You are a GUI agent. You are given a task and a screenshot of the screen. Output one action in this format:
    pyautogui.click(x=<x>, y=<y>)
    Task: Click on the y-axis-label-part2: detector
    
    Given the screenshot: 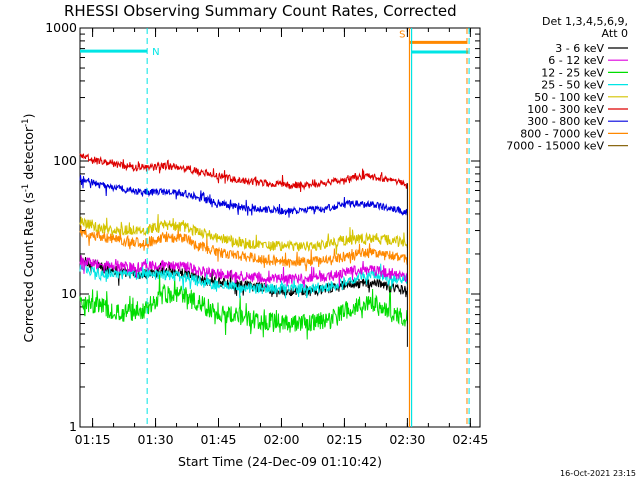 What is the action you would take?
    pyautogui.click(x=28, y=155)
    